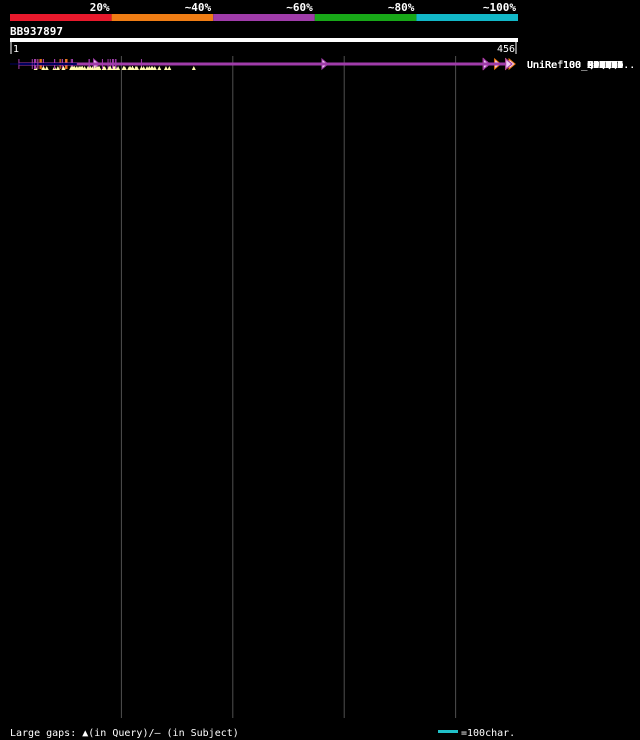  I want to click on hit-label: UniRef100_A9P3A8, so click(575, 65).